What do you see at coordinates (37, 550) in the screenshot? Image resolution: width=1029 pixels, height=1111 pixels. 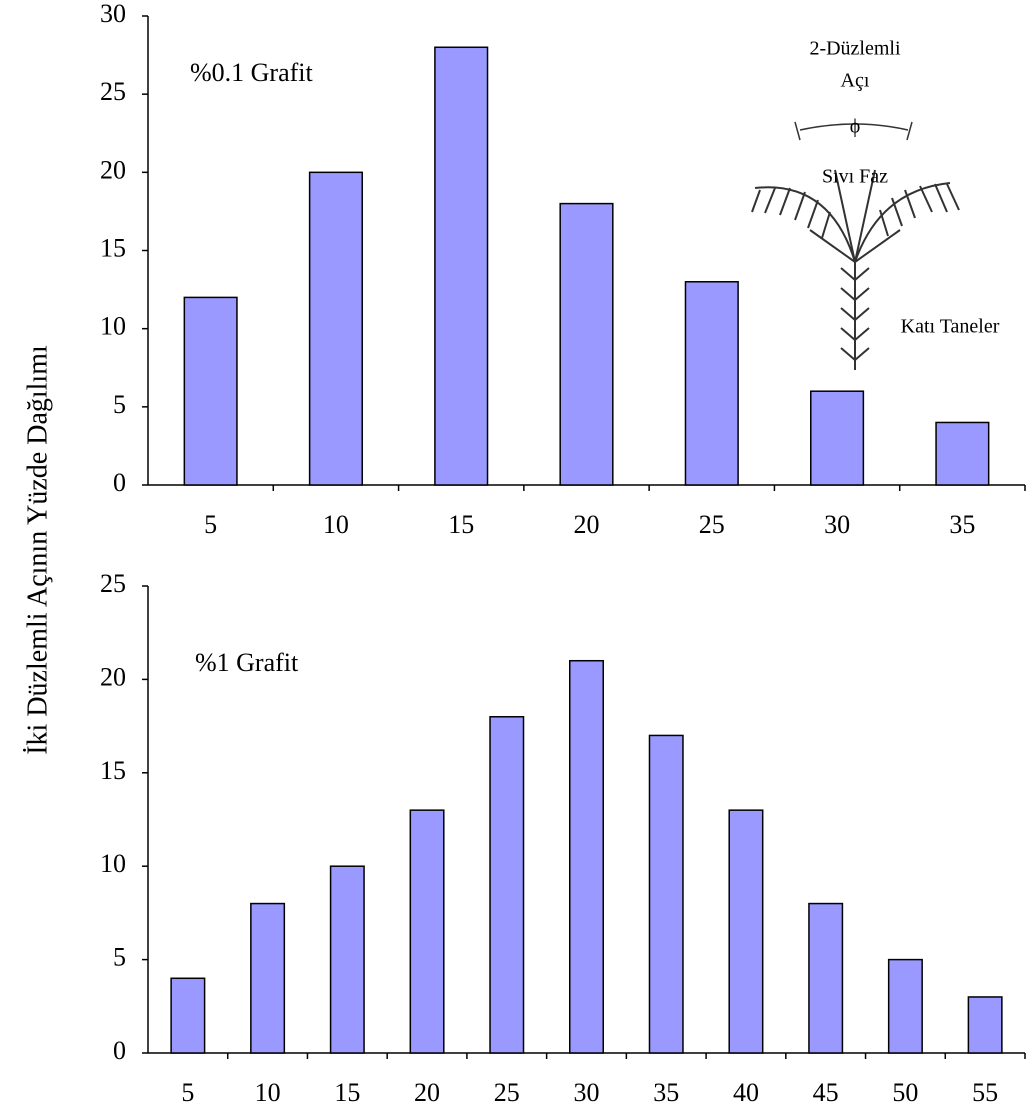 I see `y-axis-label: İki Düzlemli Açının Yüzde Dağılımı` at bounding box center [37, 550].